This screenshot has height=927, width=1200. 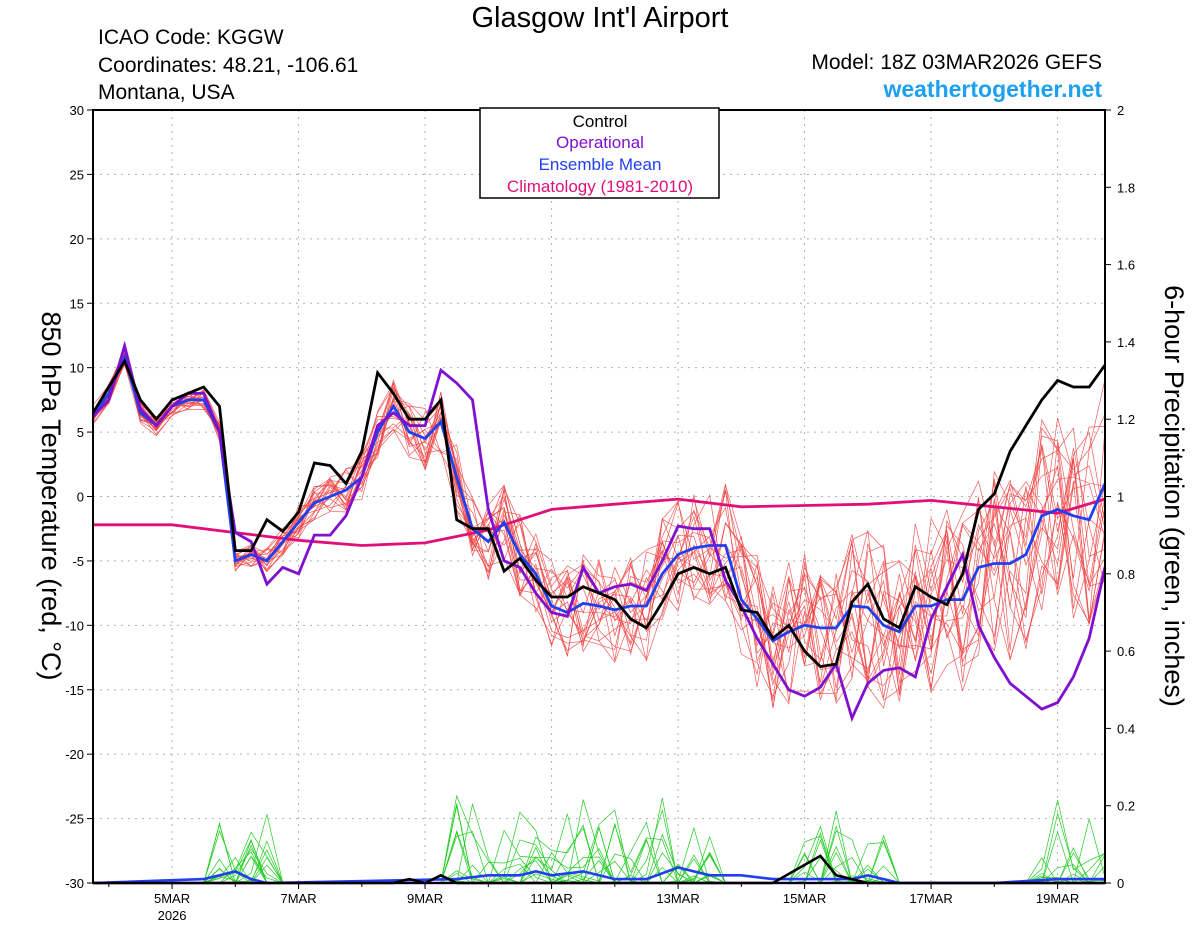 What do you see at coordinates (77, 368) in the screenshot?
I see `left-tick-label: 10` at bounding box center [77, 368].